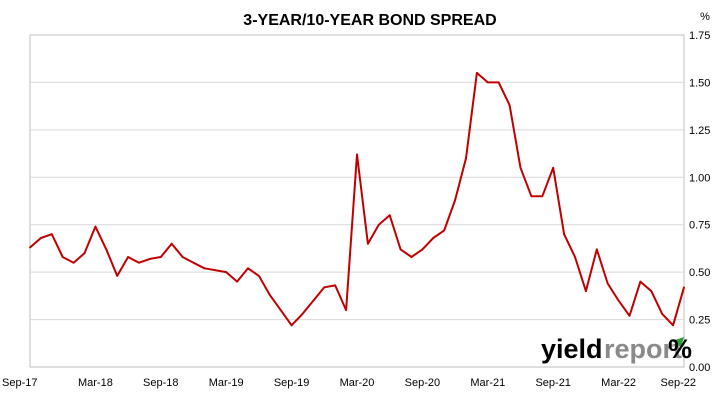  I want to click on y-tick-label: 1.75, so click(699, 36).